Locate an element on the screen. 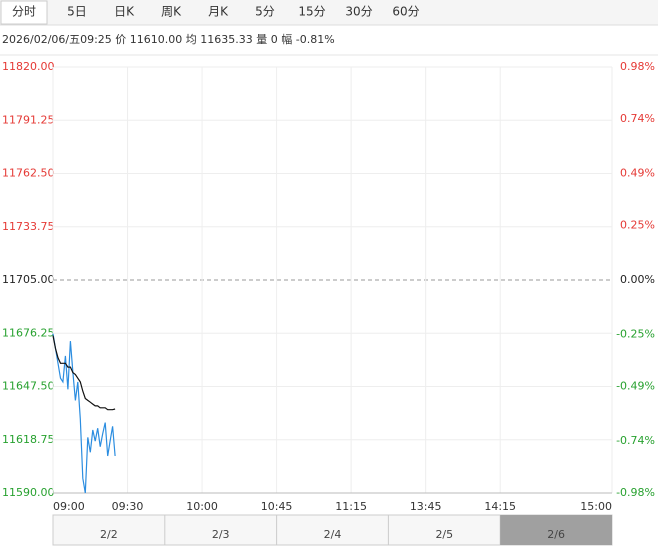  x-tick-label: 10:45 is located at coordinates (277, 506).